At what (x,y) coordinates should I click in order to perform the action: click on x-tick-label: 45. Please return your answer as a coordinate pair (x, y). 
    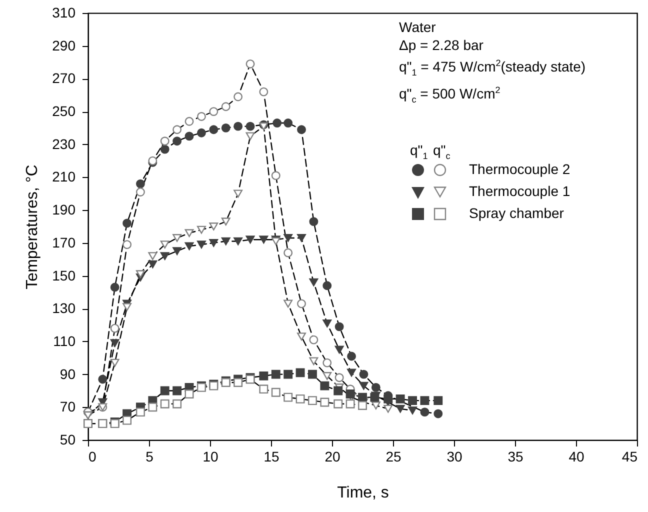
    Looking at the image, I should click on (630, 456).